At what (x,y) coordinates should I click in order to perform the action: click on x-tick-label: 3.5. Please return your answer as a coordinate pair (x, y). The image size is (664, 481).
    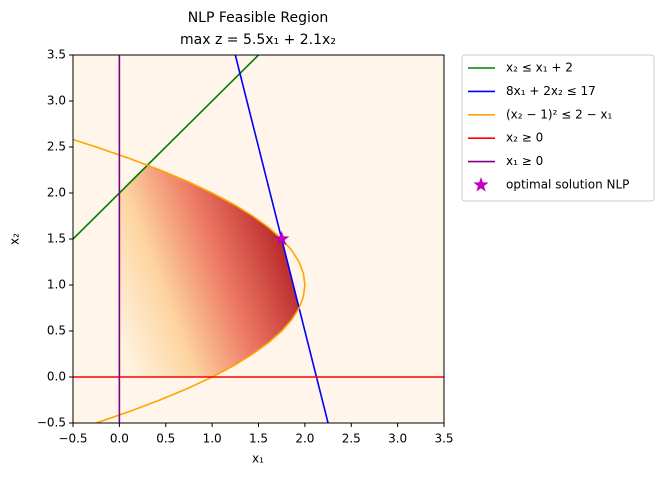
    Looking at the image, I should click on (443, 439).